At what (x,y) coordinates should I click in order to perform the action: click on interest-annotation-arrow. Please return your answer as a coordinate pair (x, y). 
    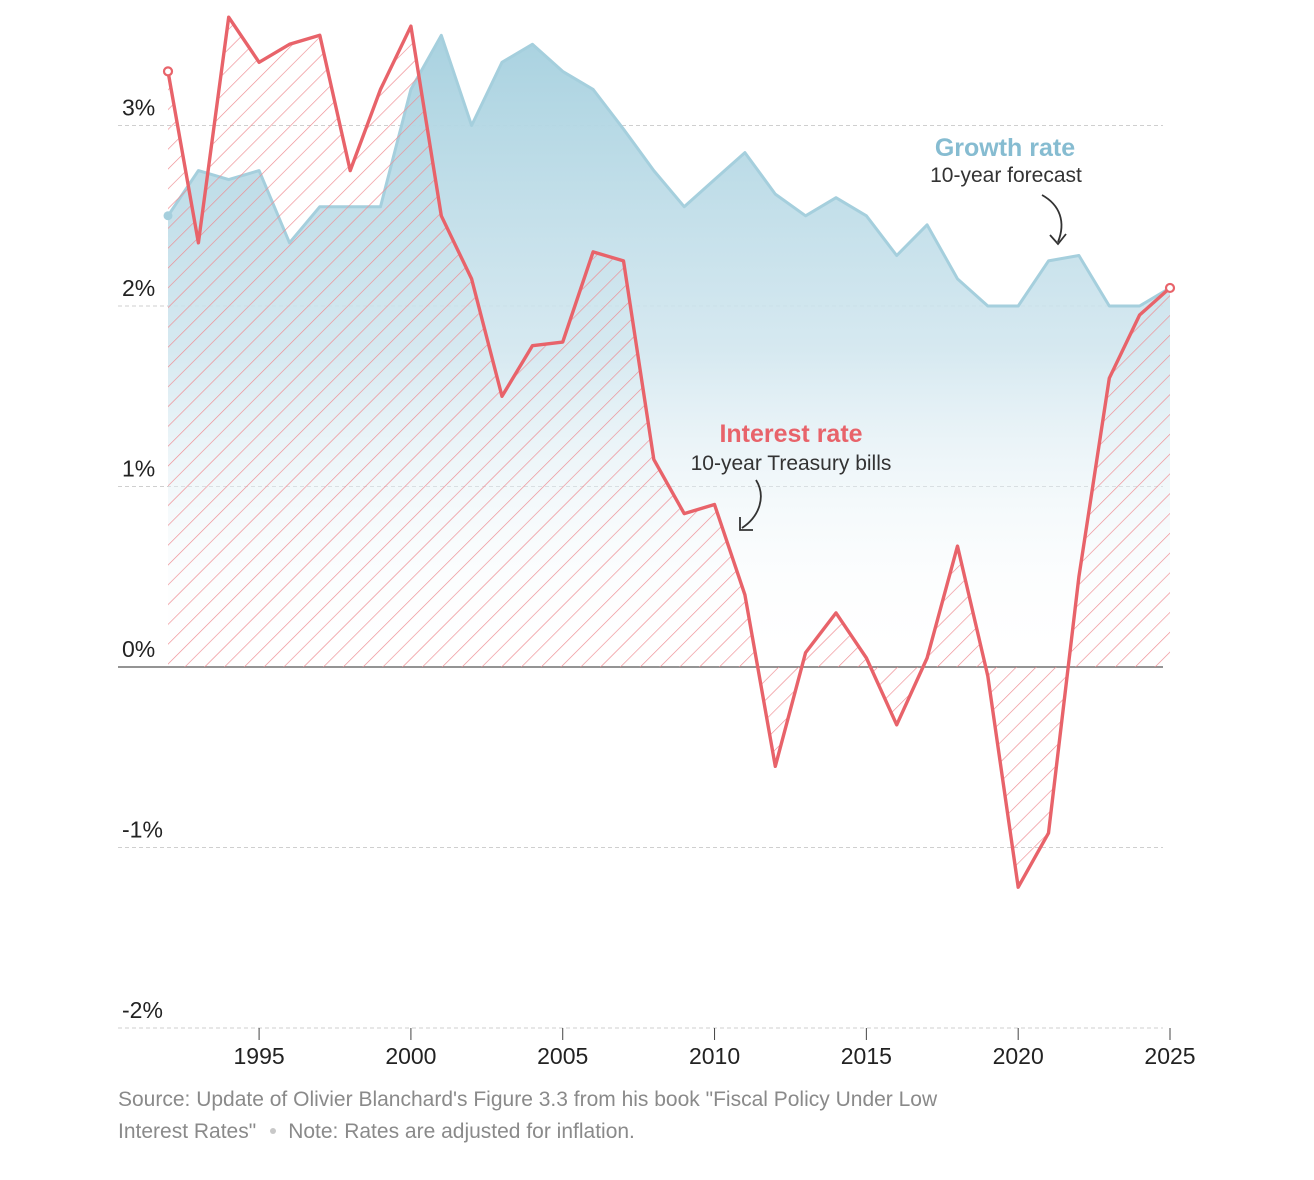
    Looking at the image, I should click on (751, 504).